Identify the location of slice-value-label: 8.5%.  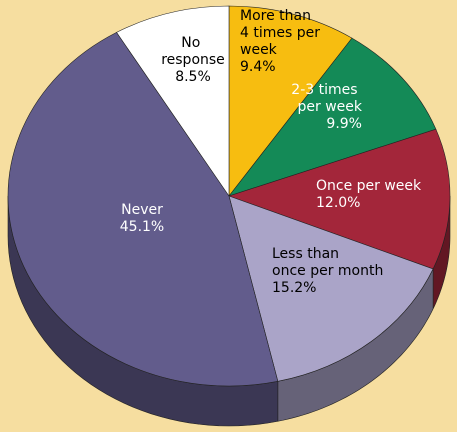
(193, 77).